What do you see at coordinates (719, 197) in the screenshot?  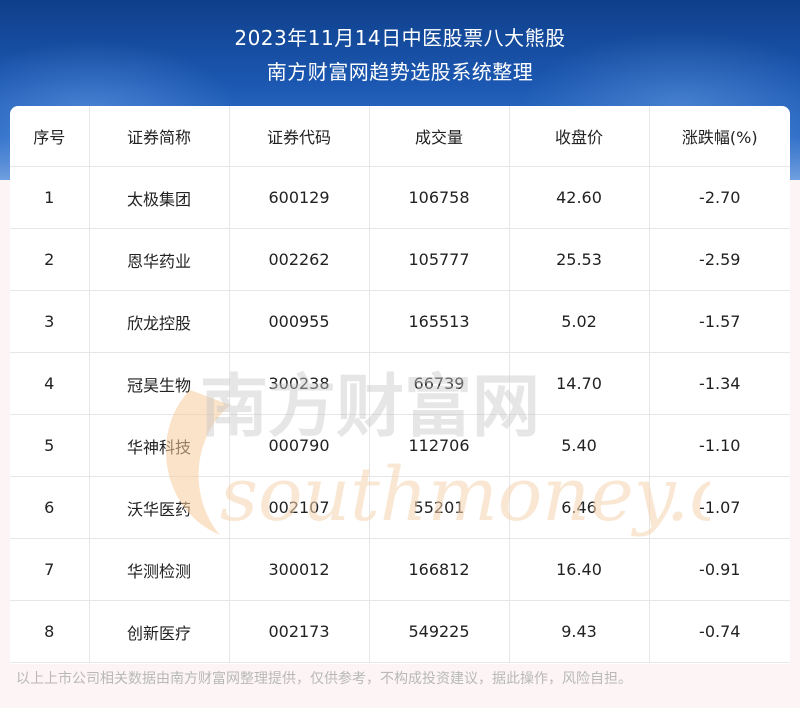 I see `cell-change: -2.70` at bounding box center [719, 197].